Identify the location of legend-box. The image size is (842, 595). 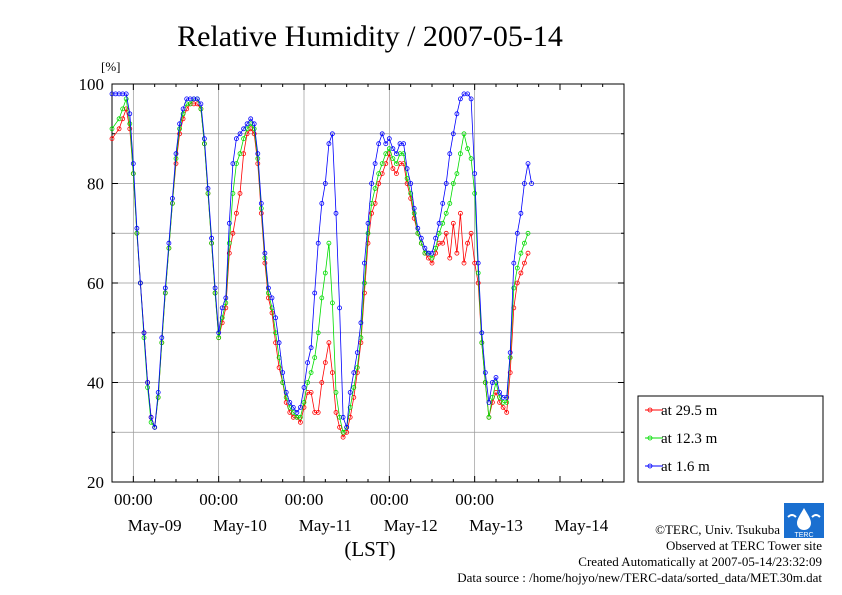
(730, 439).